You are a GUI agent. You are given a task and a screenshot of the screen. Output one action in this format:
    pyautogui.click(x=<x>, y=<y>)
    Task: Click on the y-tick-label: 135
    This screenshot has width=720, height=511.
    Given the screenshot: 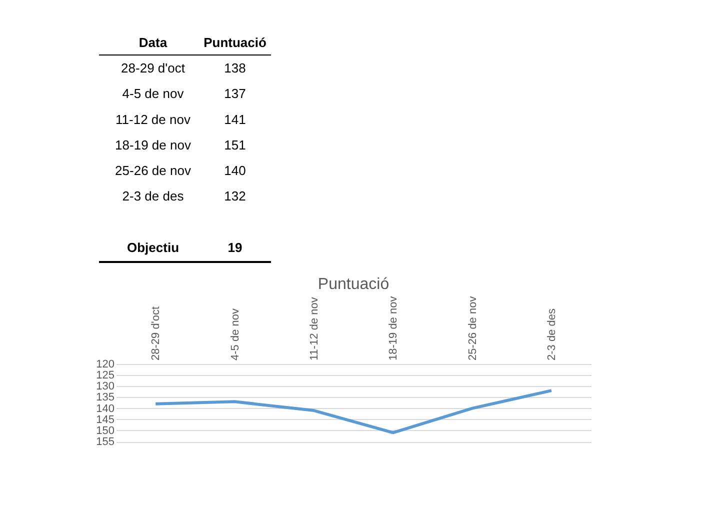 What is the action you would take?
    pyautogui.click(x=105, y=398)
    